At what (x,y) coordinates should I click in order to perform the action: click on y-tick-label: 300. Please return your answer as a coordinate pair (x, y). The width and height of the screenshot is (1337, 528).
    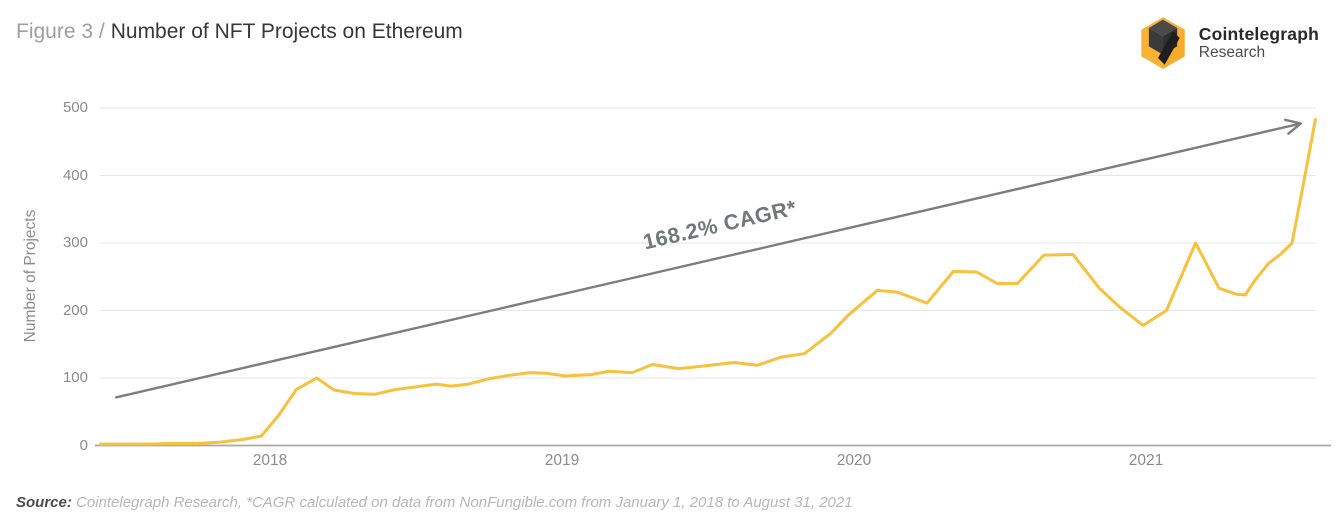
    Looking at the image, I should click on (75, 242).